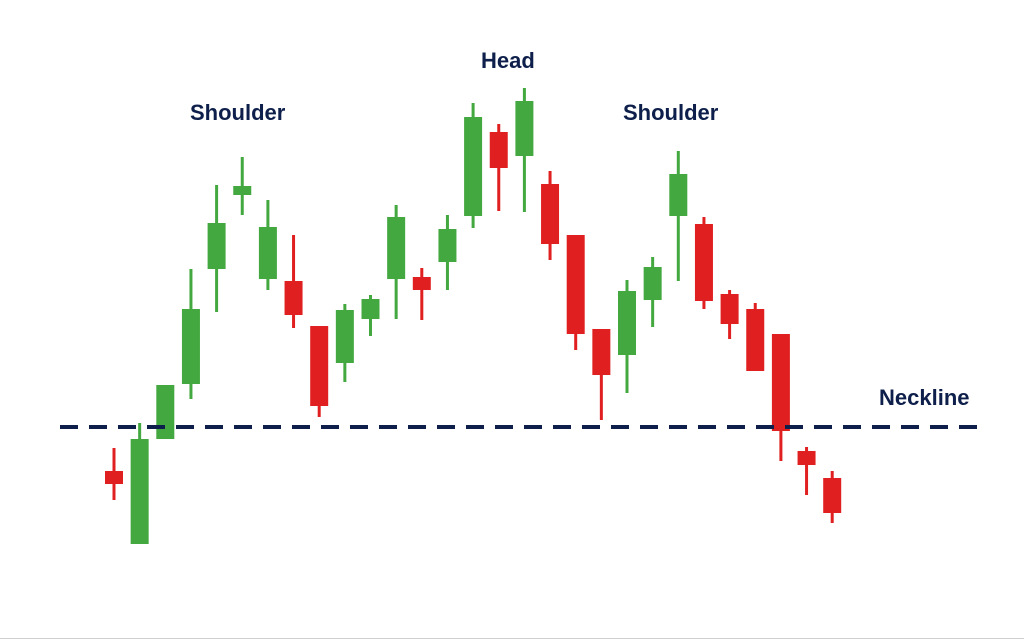  What do you see at coordinates (508, 60) in the screenshot?
I see `head-annotation: Head` at bounding box center [508, 60].